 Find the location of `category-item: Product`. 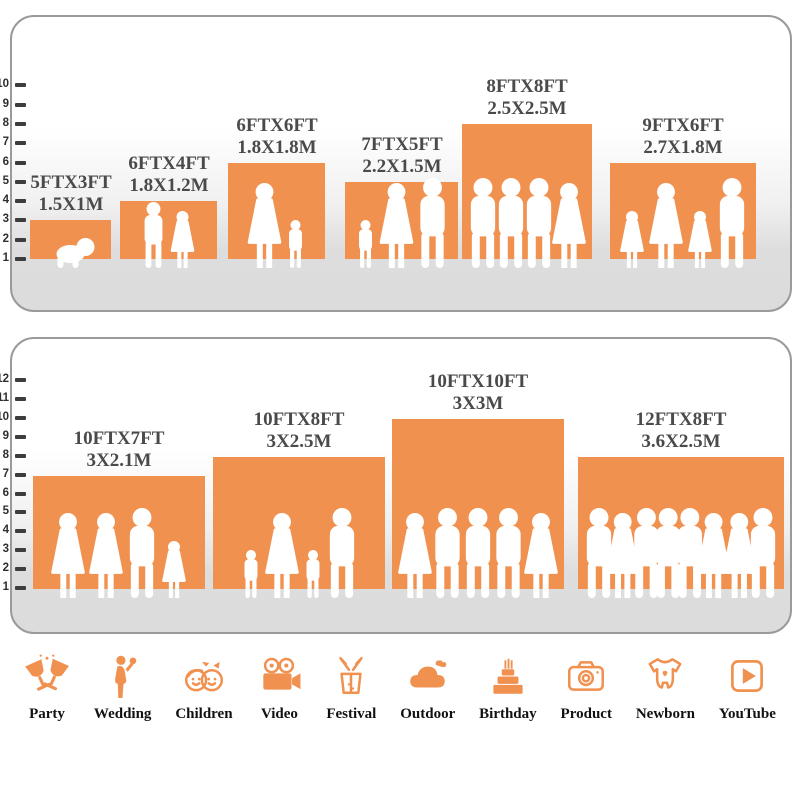

category-item: Product is located at coordinates (586, 688).